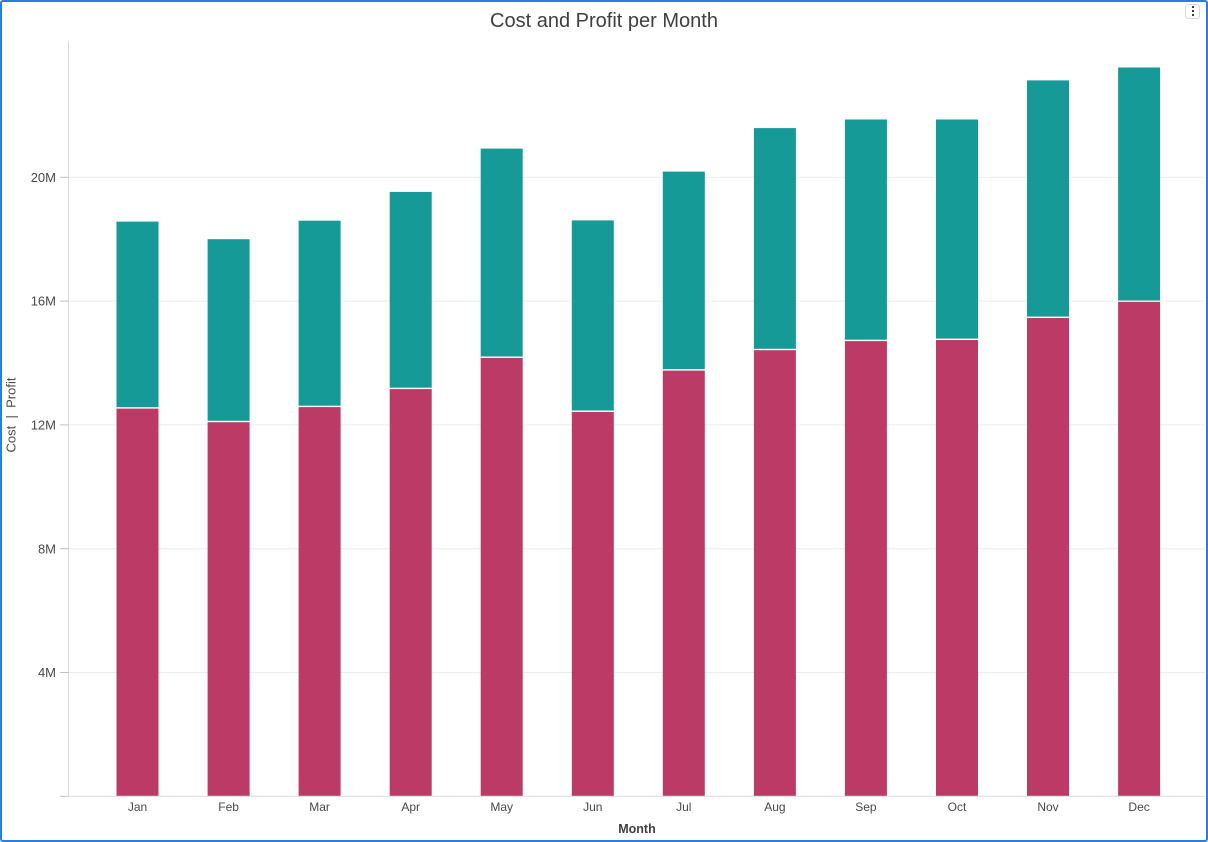 The width and height of the screenshot is (1208, 842). I want to click on svg-text: 16M, so click(43, 301).